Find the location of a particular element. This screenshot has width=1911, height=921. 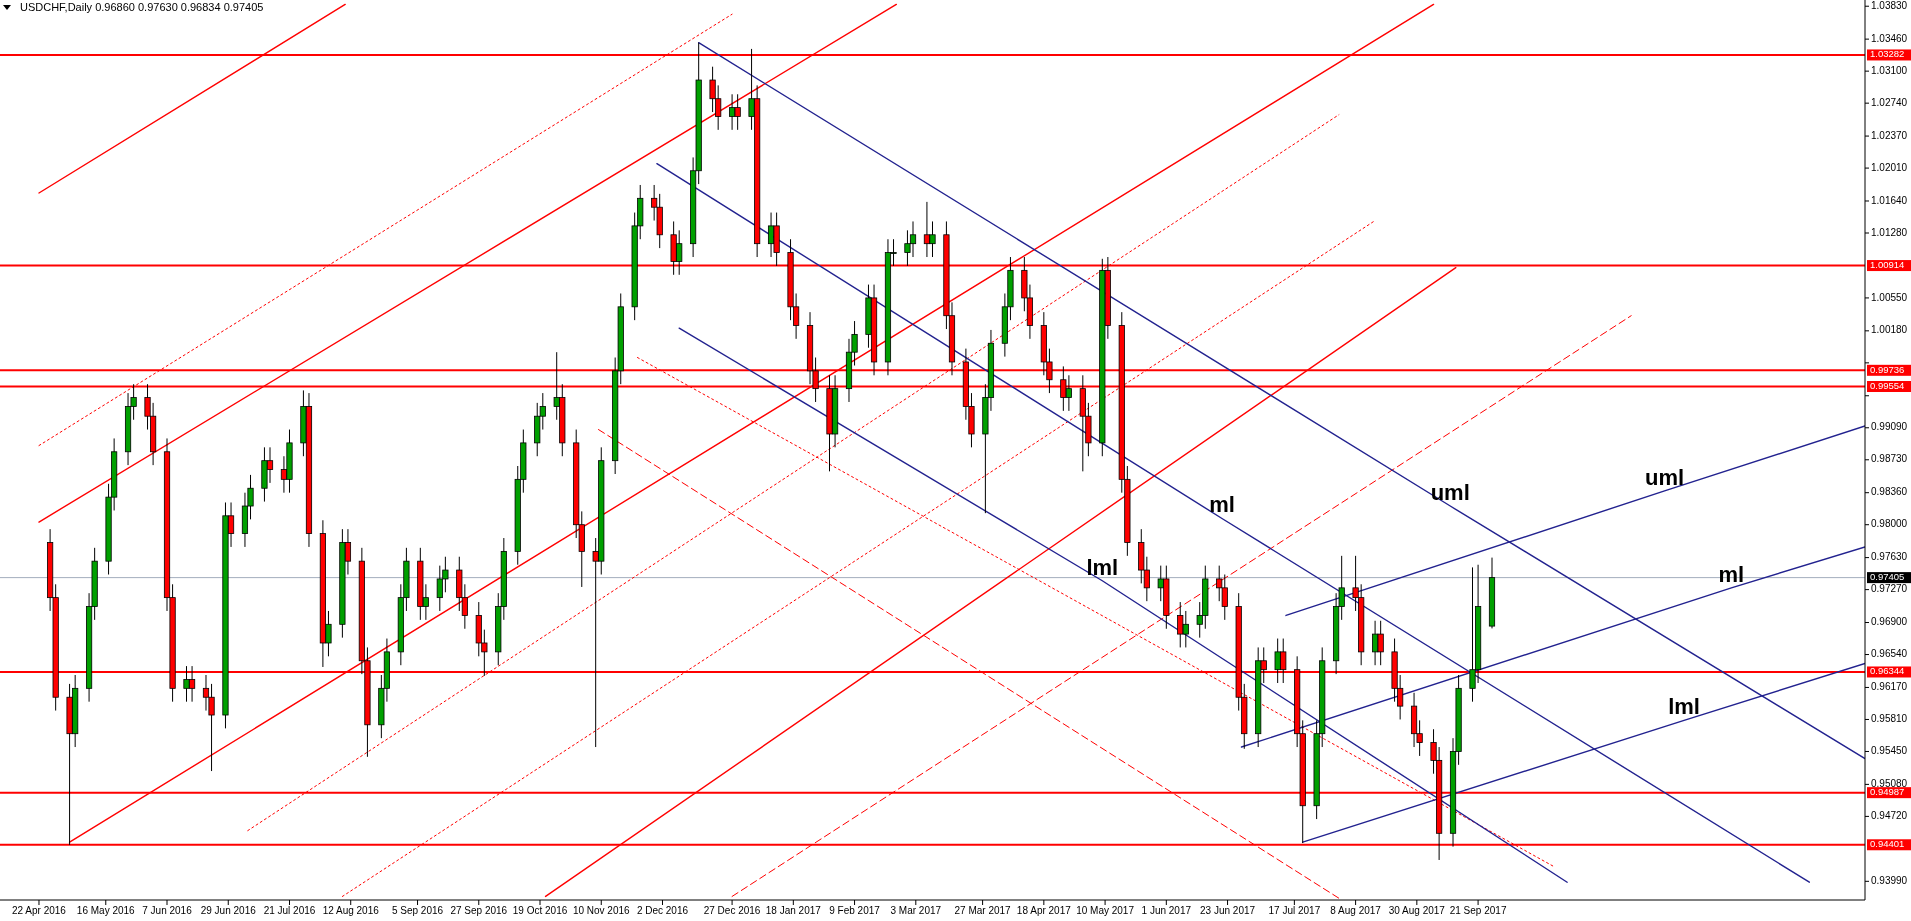

y-tick-label: 1.00180 is located at coordinates (1889, 330).